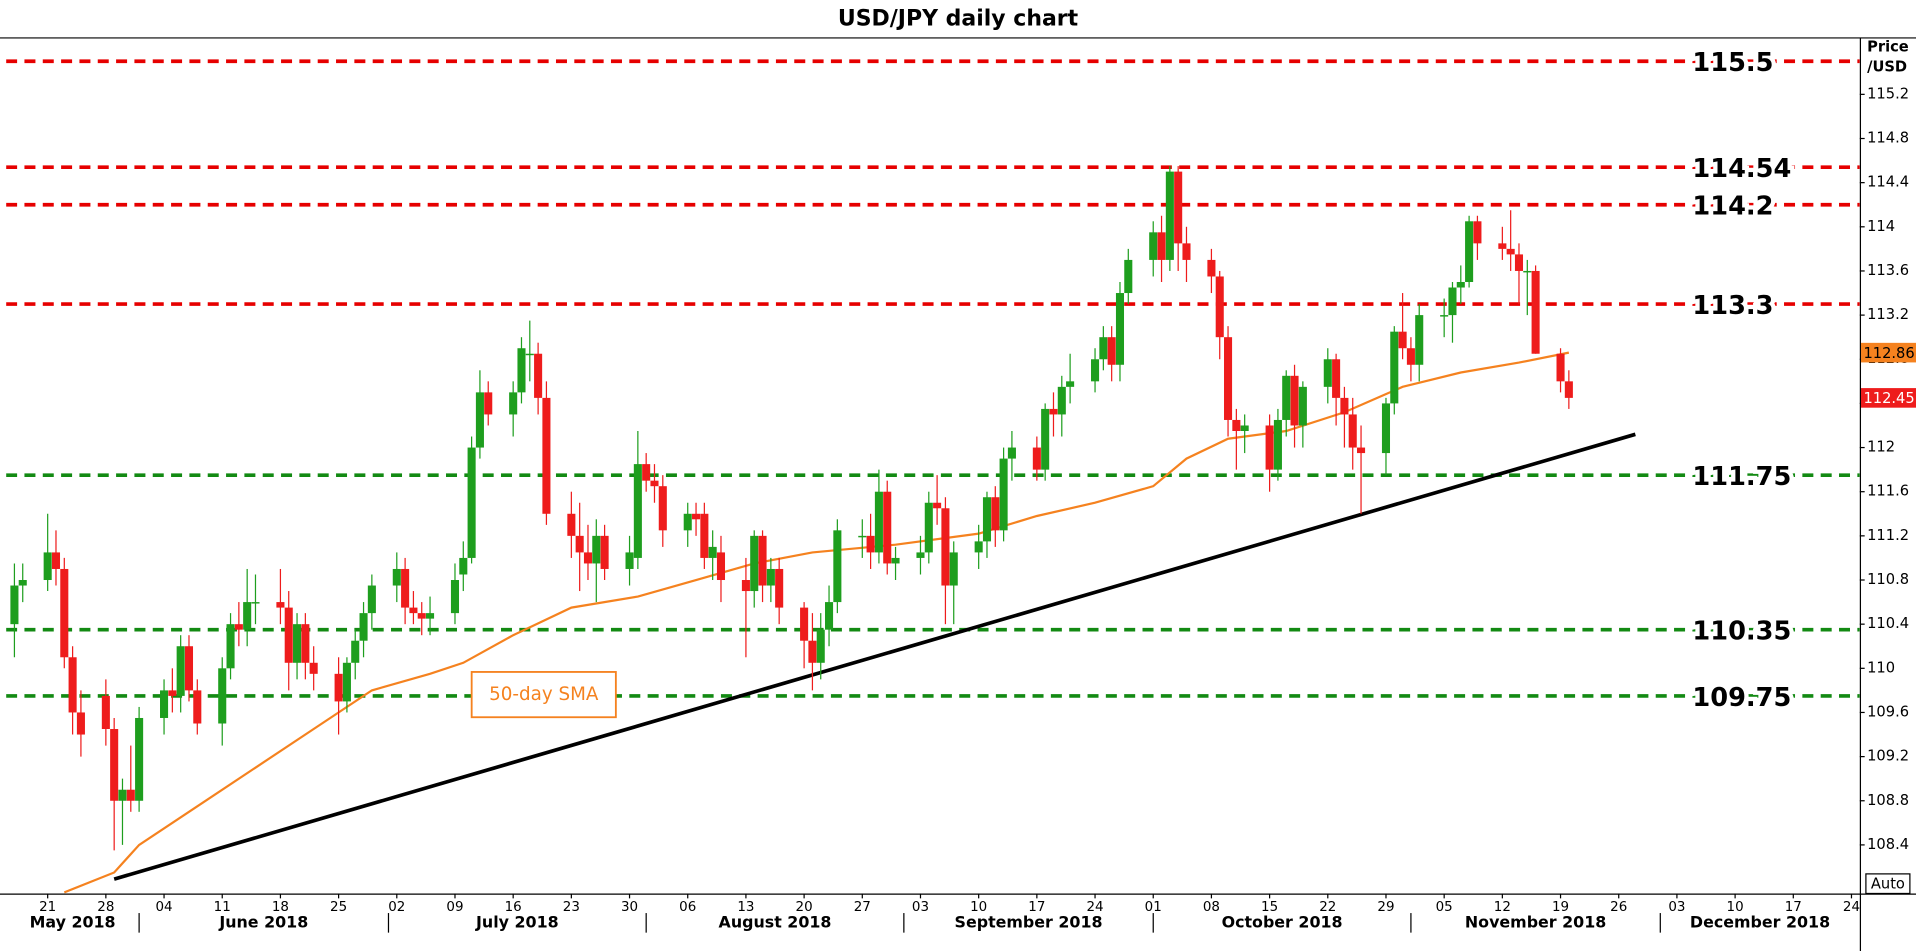  I want to click on annotation: 50-day SMA, so click(544, 694).